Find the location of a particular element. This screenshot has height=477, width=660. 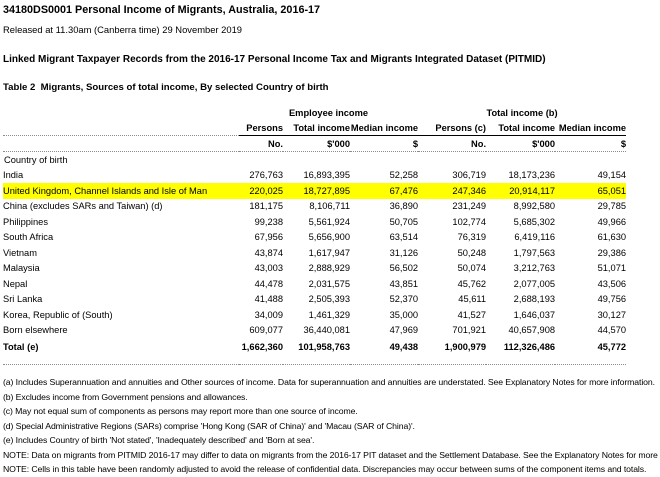

cell: 49,966 is located at coordinates (612, 221).